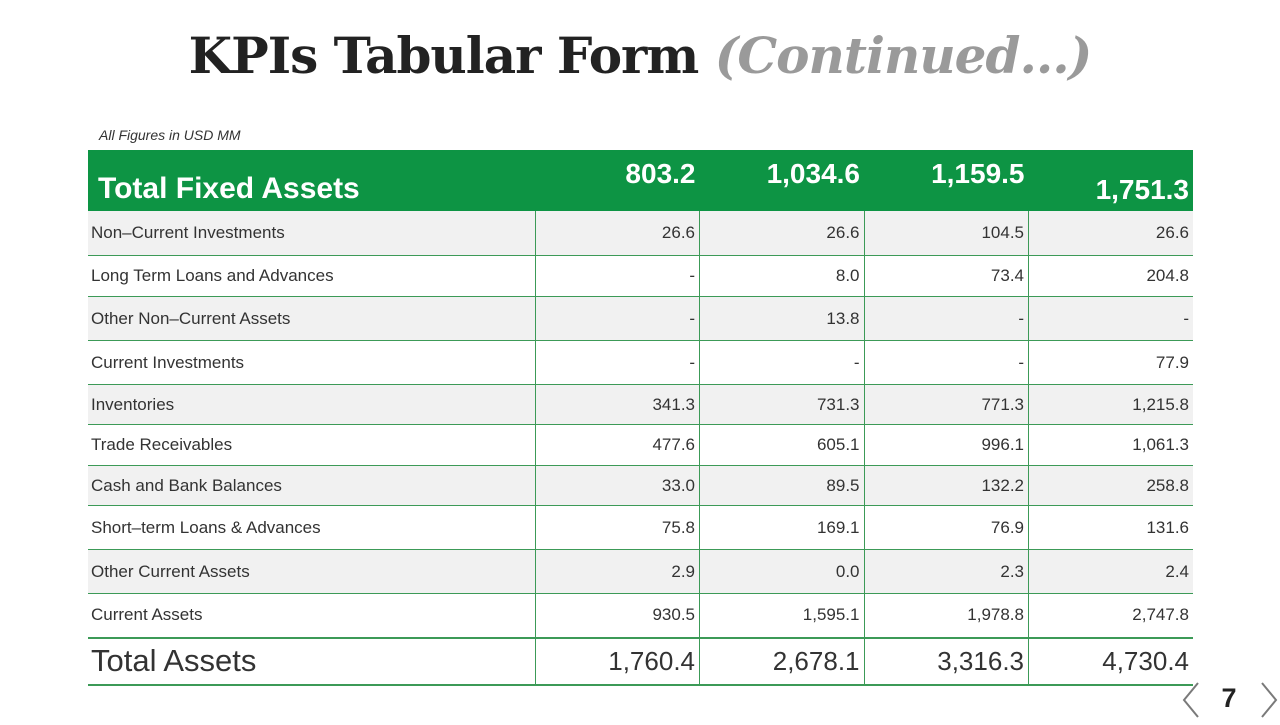 Image resolution: width=1280 pixels, height=725 pixels. Describe the element at coordinates (1229, 698) in the screenshot. I see `page-number: 7` at that location.